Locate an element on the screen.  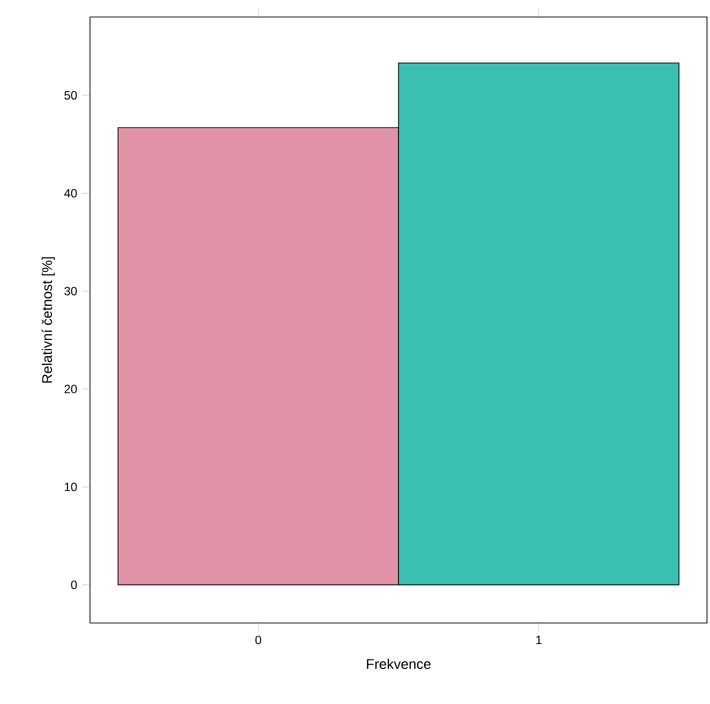
y-tick-label: 20 is located at coordinates (70, 389).